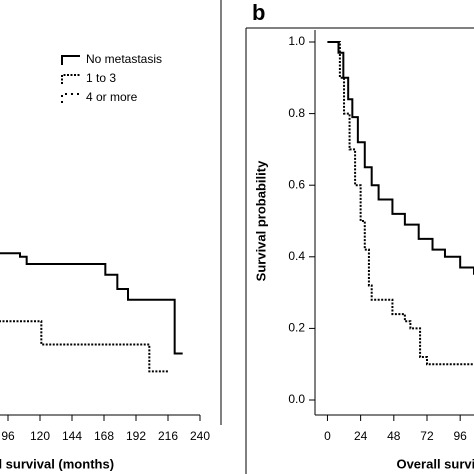 The height and width of the screenshot is (474, 474). What do you see at coordinates (327, 436) in the screenshot?
I see `x-tick-label: 0` at bounding box center [327, 436].